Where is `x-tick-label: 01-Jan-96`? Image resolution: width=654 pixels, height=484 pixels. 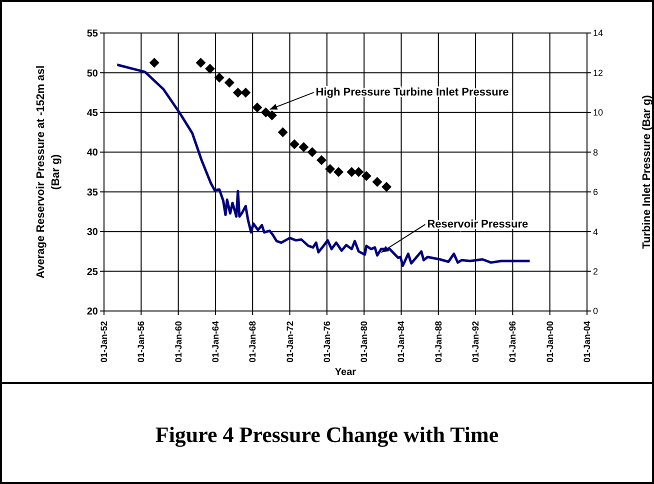
x-tick-label: 01-Jan-96 is located at coordinates (513, 342).